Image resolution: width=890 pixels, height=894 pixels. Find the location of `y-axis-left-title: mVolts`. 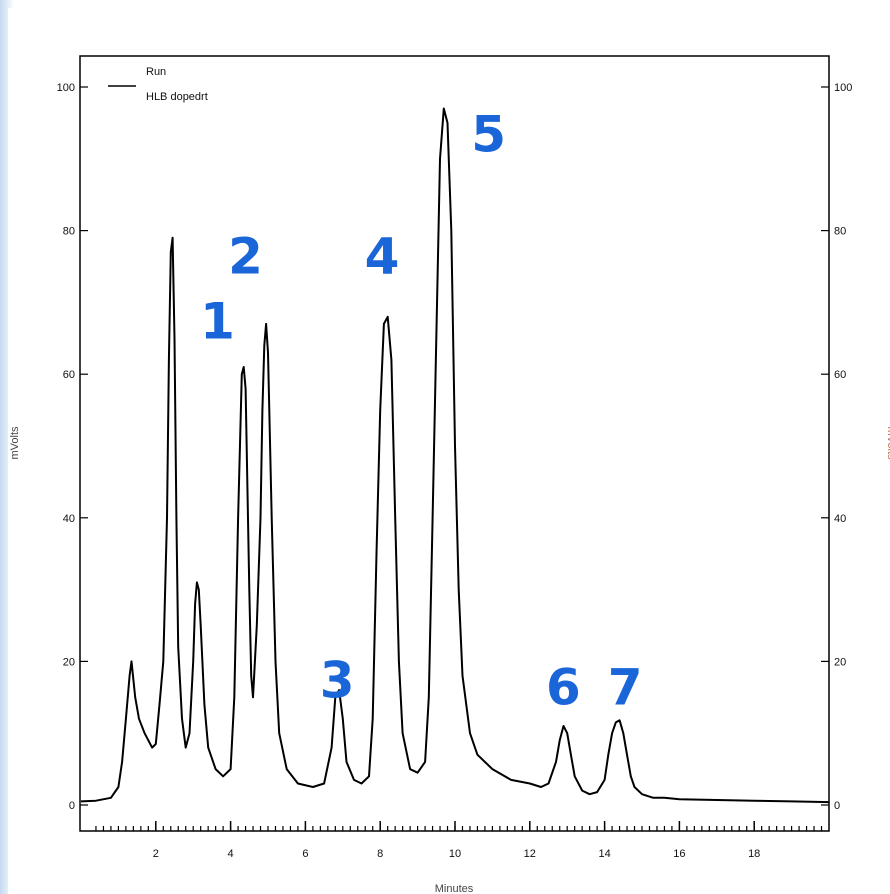

y-axis-left-title: mVolts is located at coordinates (15, 443).